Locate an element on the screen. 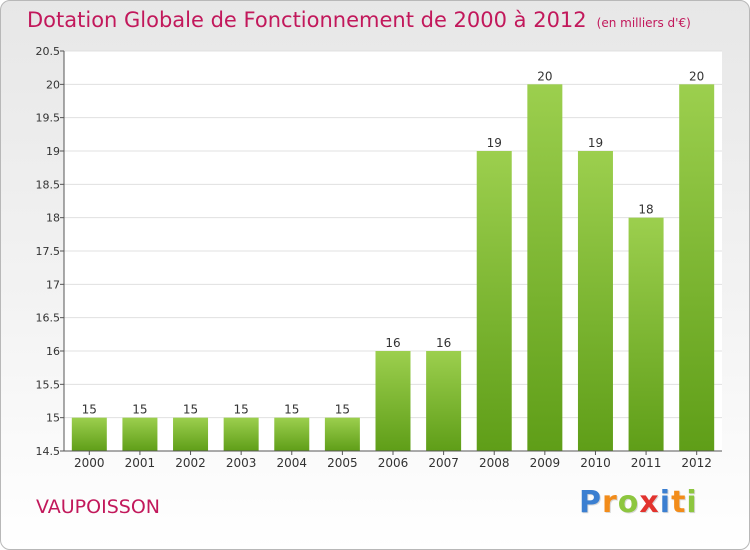 The width and height of the screenshot is (750, 550). x-tick-label: 2003 is located at coordinates (241, 463).